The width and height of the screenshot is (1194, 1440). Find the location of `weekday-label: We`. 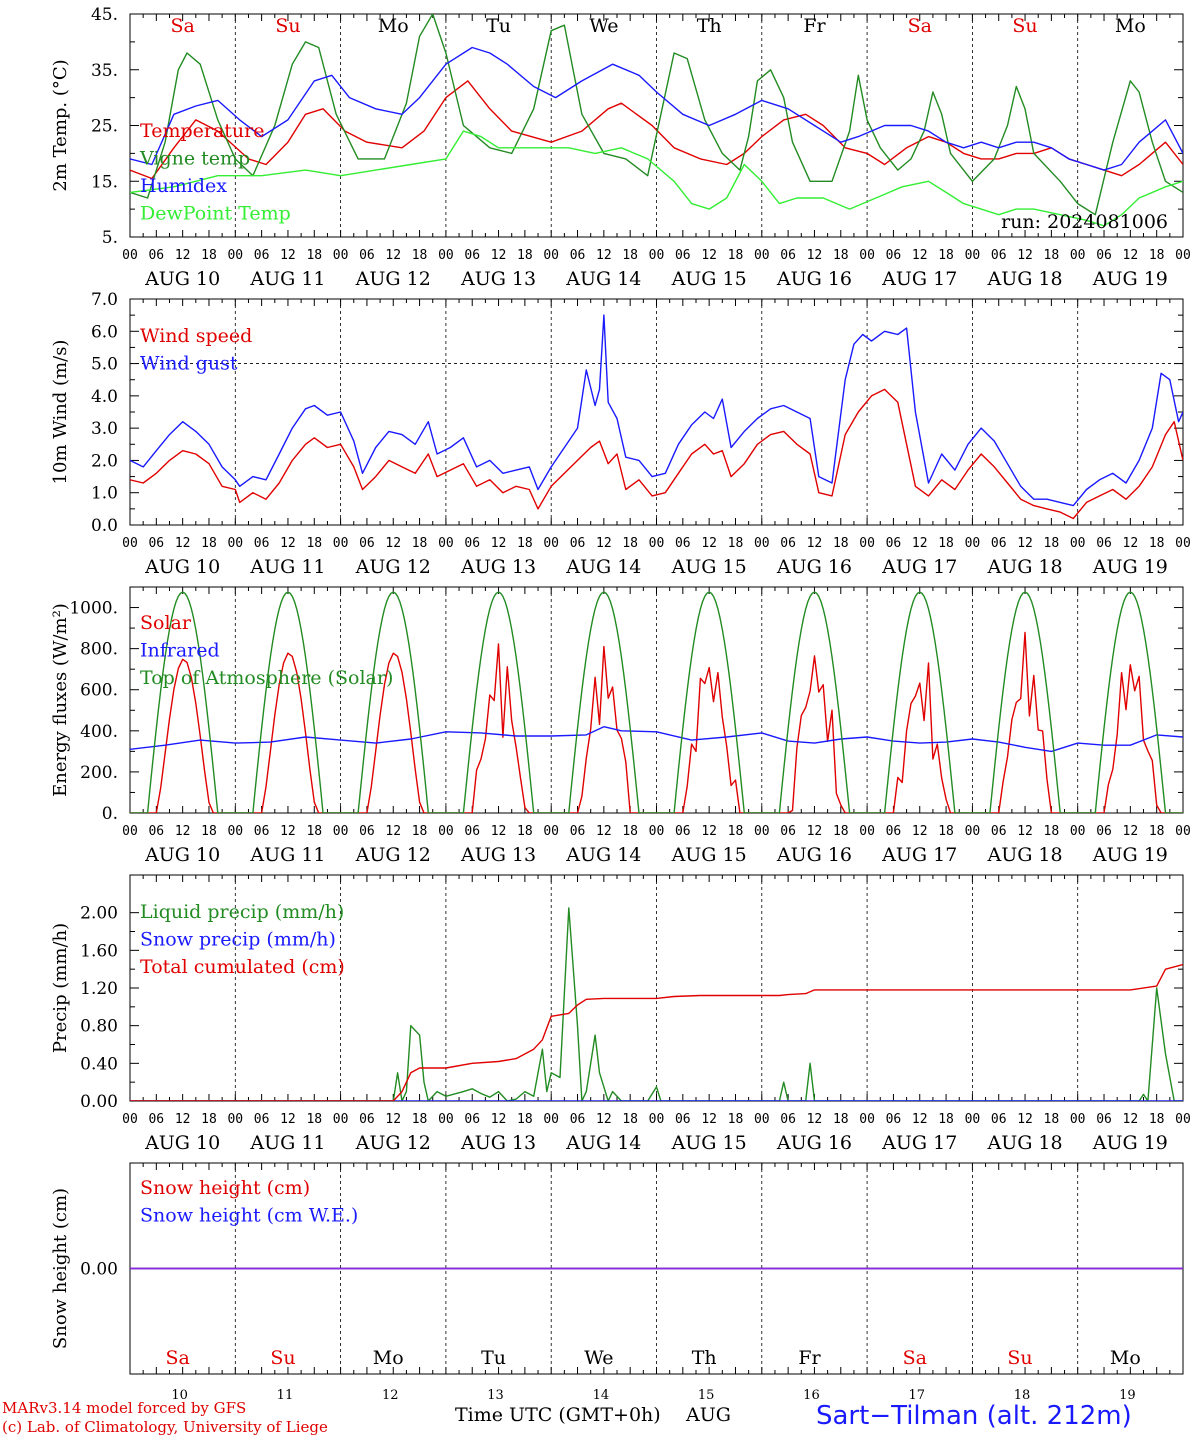

weekday-label: We is located at coordinates (603, 26).